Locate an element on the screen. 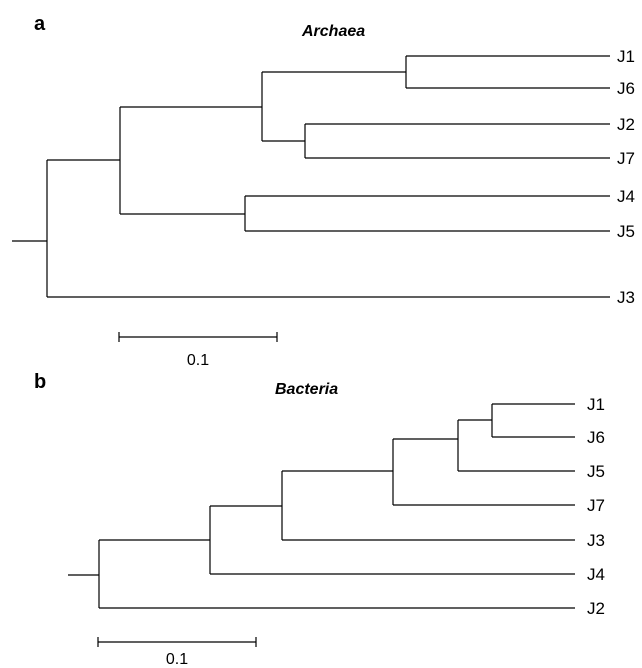  panel-b-scale-bar: 0.1 is located at coordinates (177, 652).